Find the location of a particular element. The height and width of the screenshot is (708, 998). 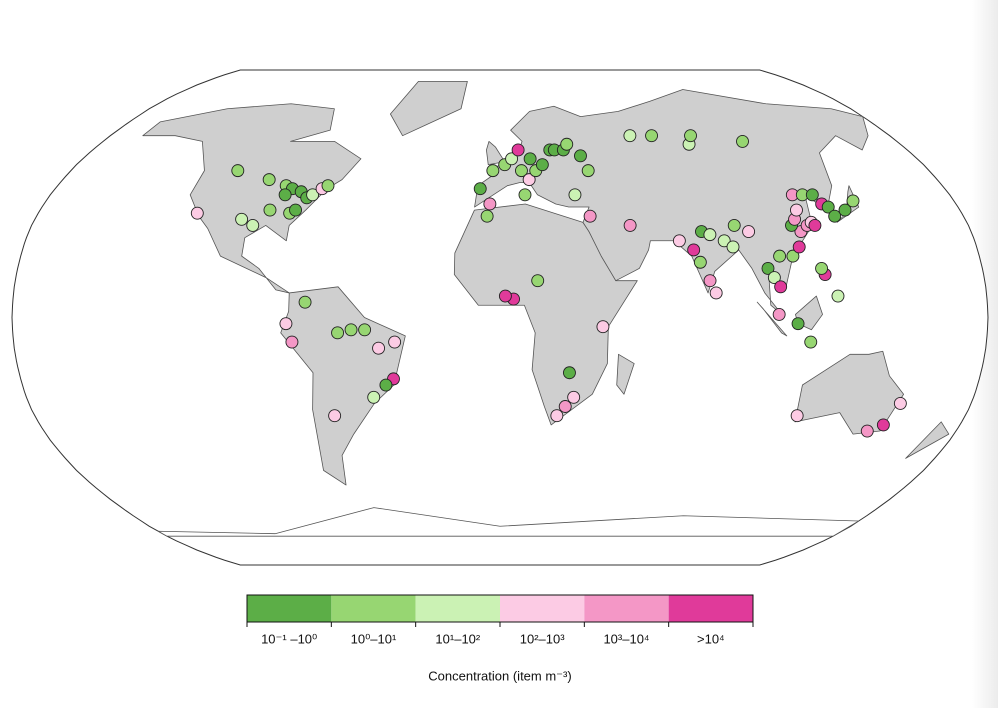

legend-label: 10³–10⁴ is located at coordinates (626, 638).